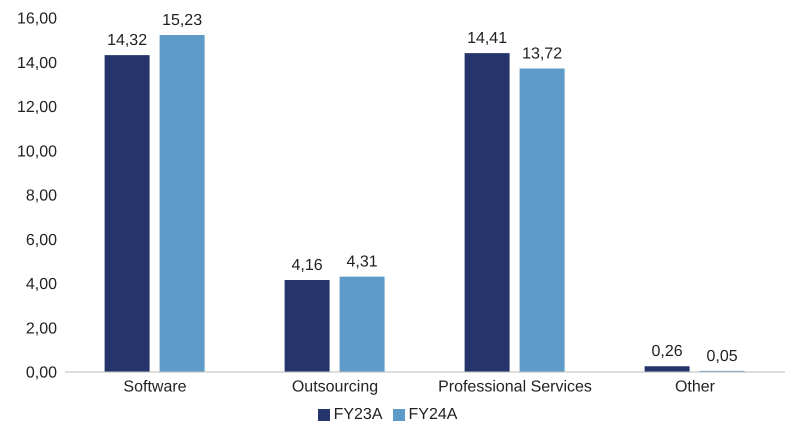 Image resolution: width=790 pixels, height=432 pixels. What do you see at coordinates (37, 19) in the screenshot?
I see `y-tick-label: 16,00` at bounding box center [37, 19].